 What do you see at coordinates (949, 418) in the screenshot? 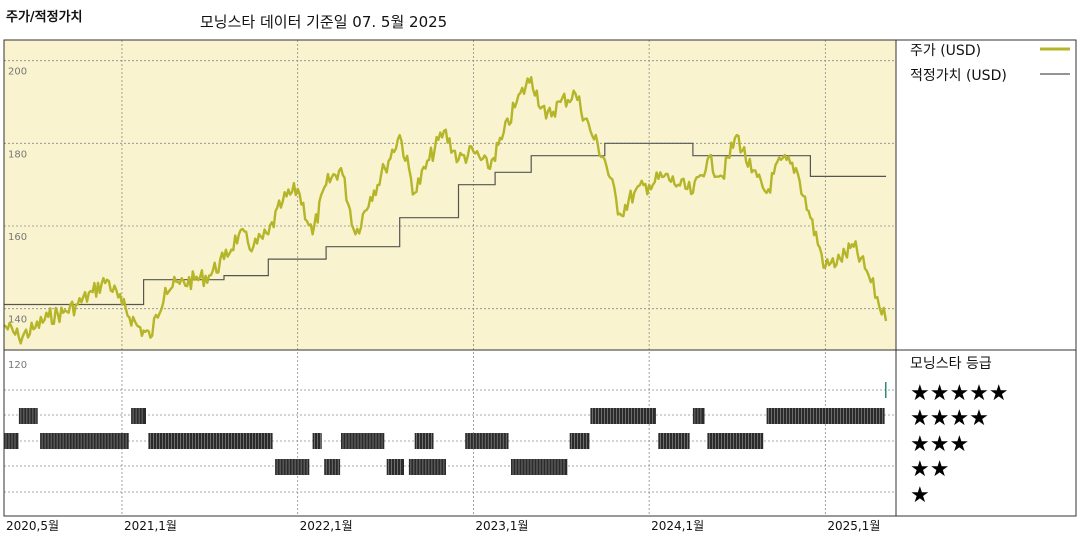
I see `rating-4-stars: ★★★★` at bounding box center [949, 418].